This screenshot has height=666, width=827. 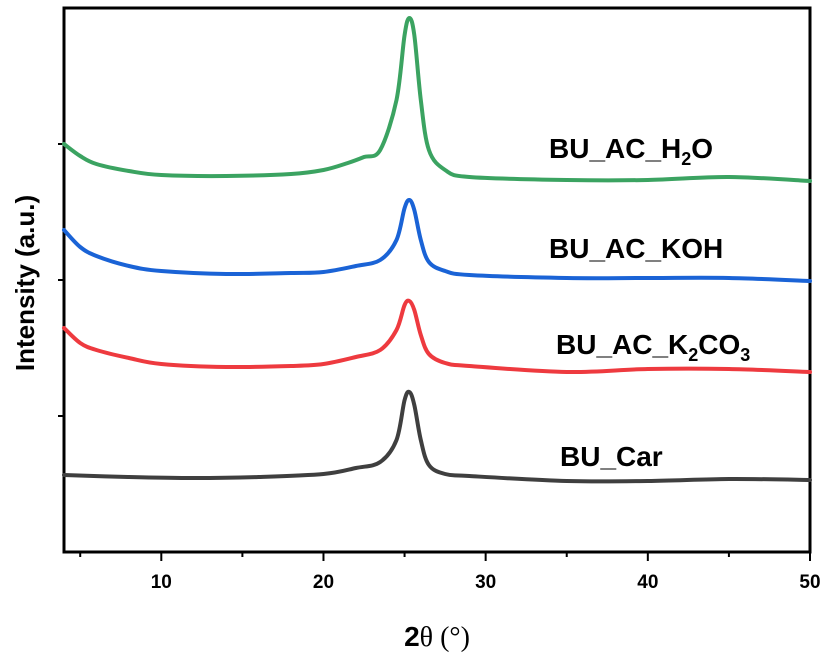 I want to click on y-axis-title: Intensity (a.u.), so click(x=25, y=283).